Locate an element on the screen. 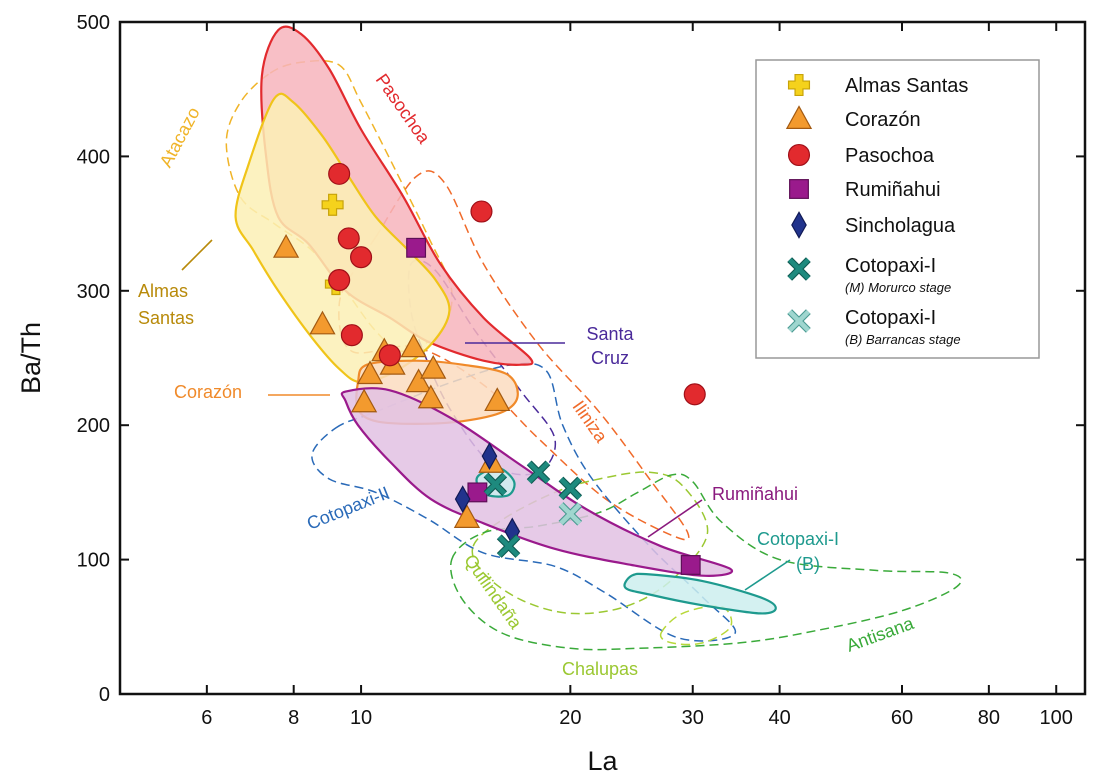  y-tick-label: 100 is located at coordinates (93, 561).